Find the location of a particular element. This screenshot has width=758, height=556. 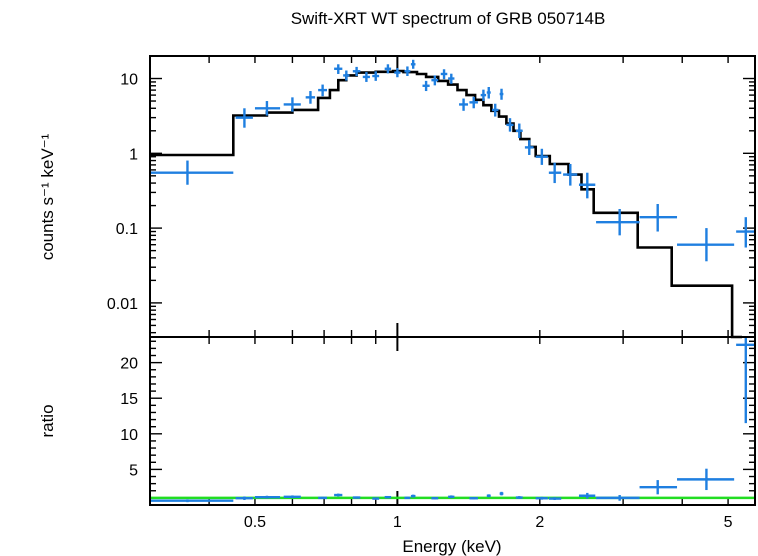

x-tick-label: 5 is located at coordinates (728, 522).